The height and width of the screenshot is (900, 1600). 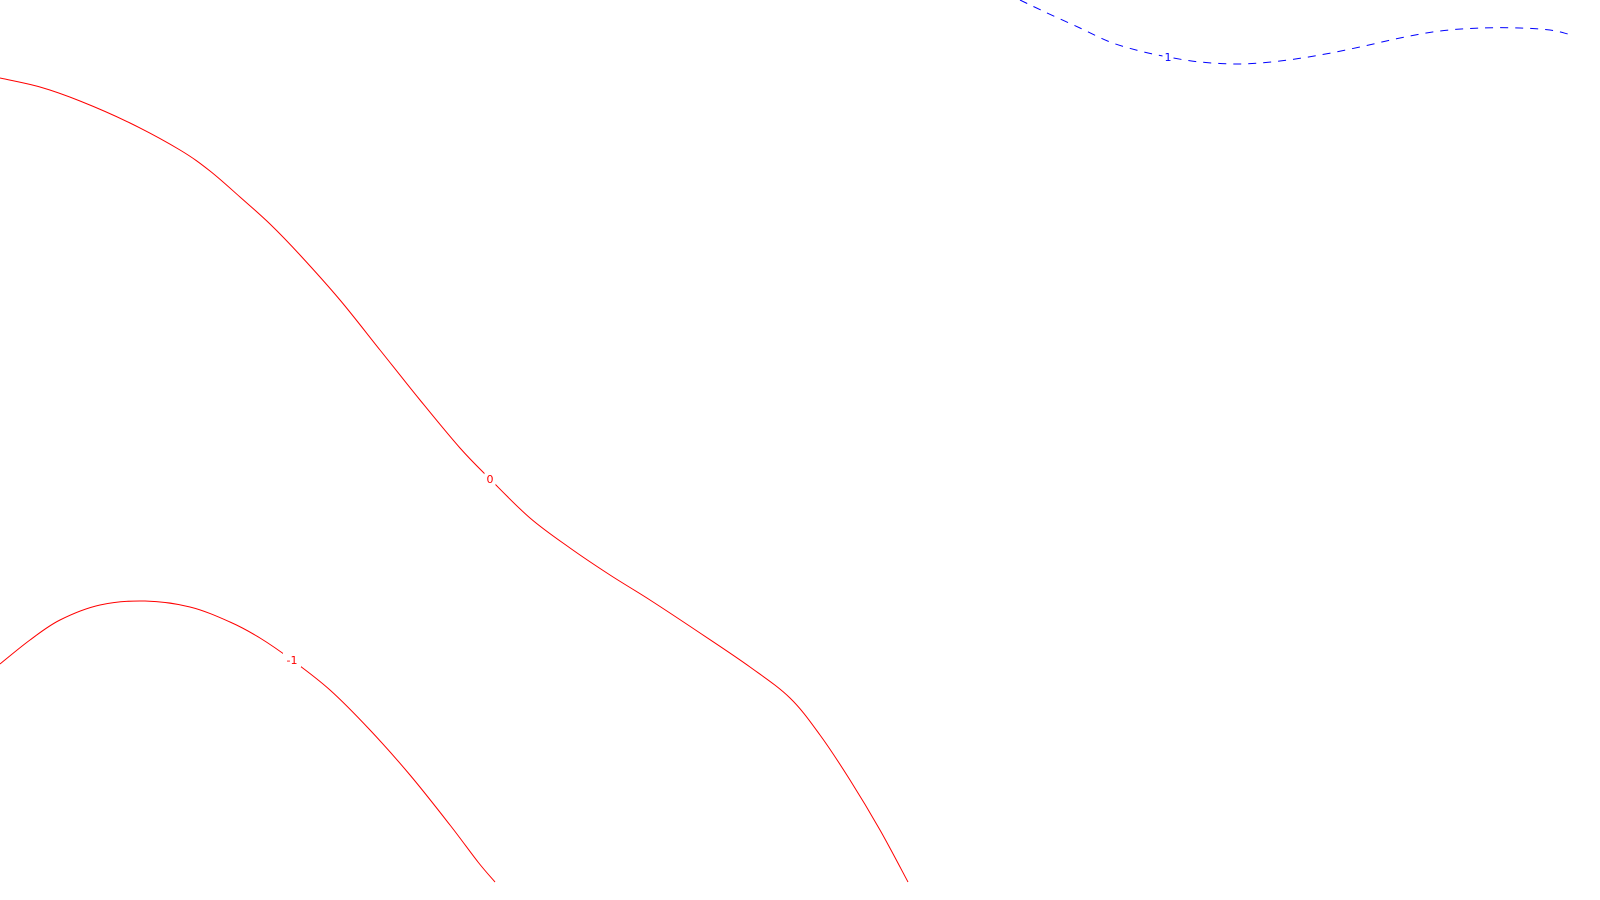 What do you see at coordinates (248, 741) in the screenshot?
I see `contour-line-level-neg1` at bounding box center [248, 741].